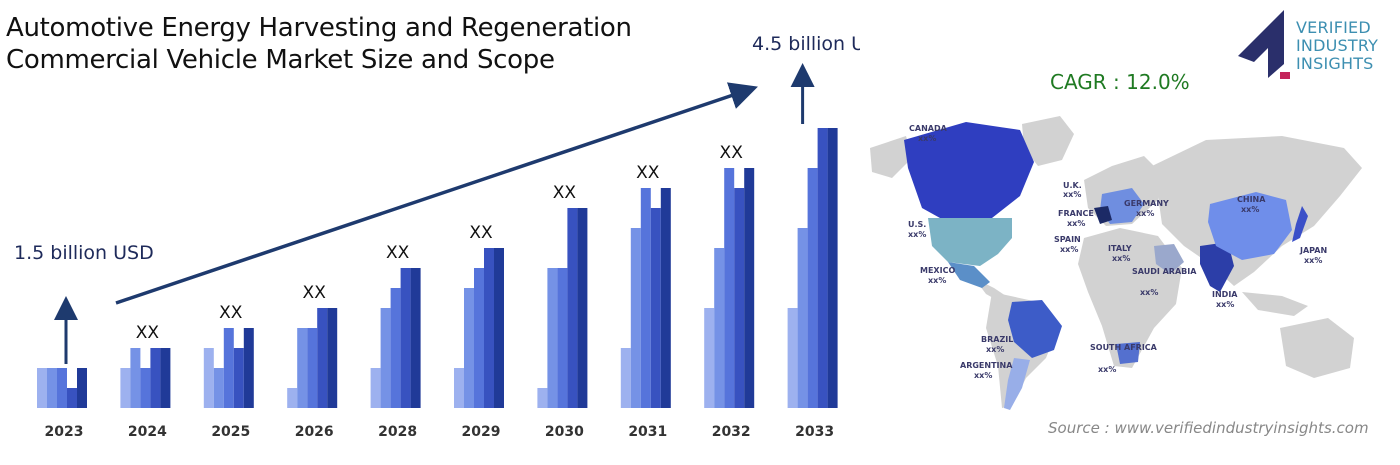 The width and height of the screenshot is (1400, 465). Describe the element at coordinates (983, 375) in the screenshot. I see `label-argentina-value: xx%` at that location.